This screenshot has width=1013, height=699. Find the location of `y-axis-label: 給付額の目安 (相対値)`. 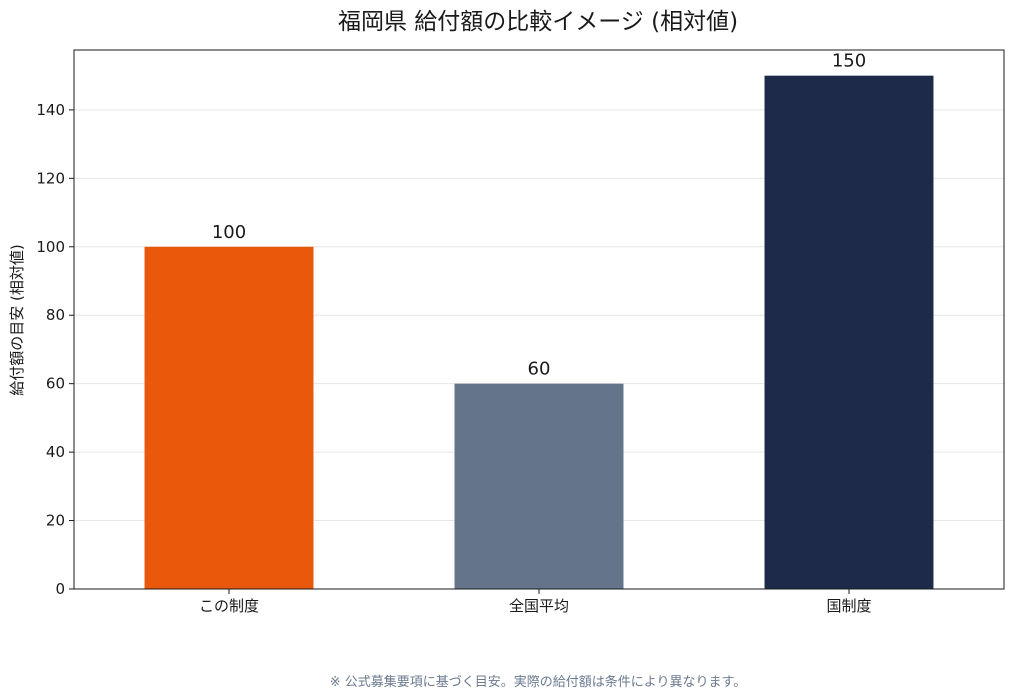

y-axis-label: 給付額の目安 (相対値) is located at coordinates (17, 319).